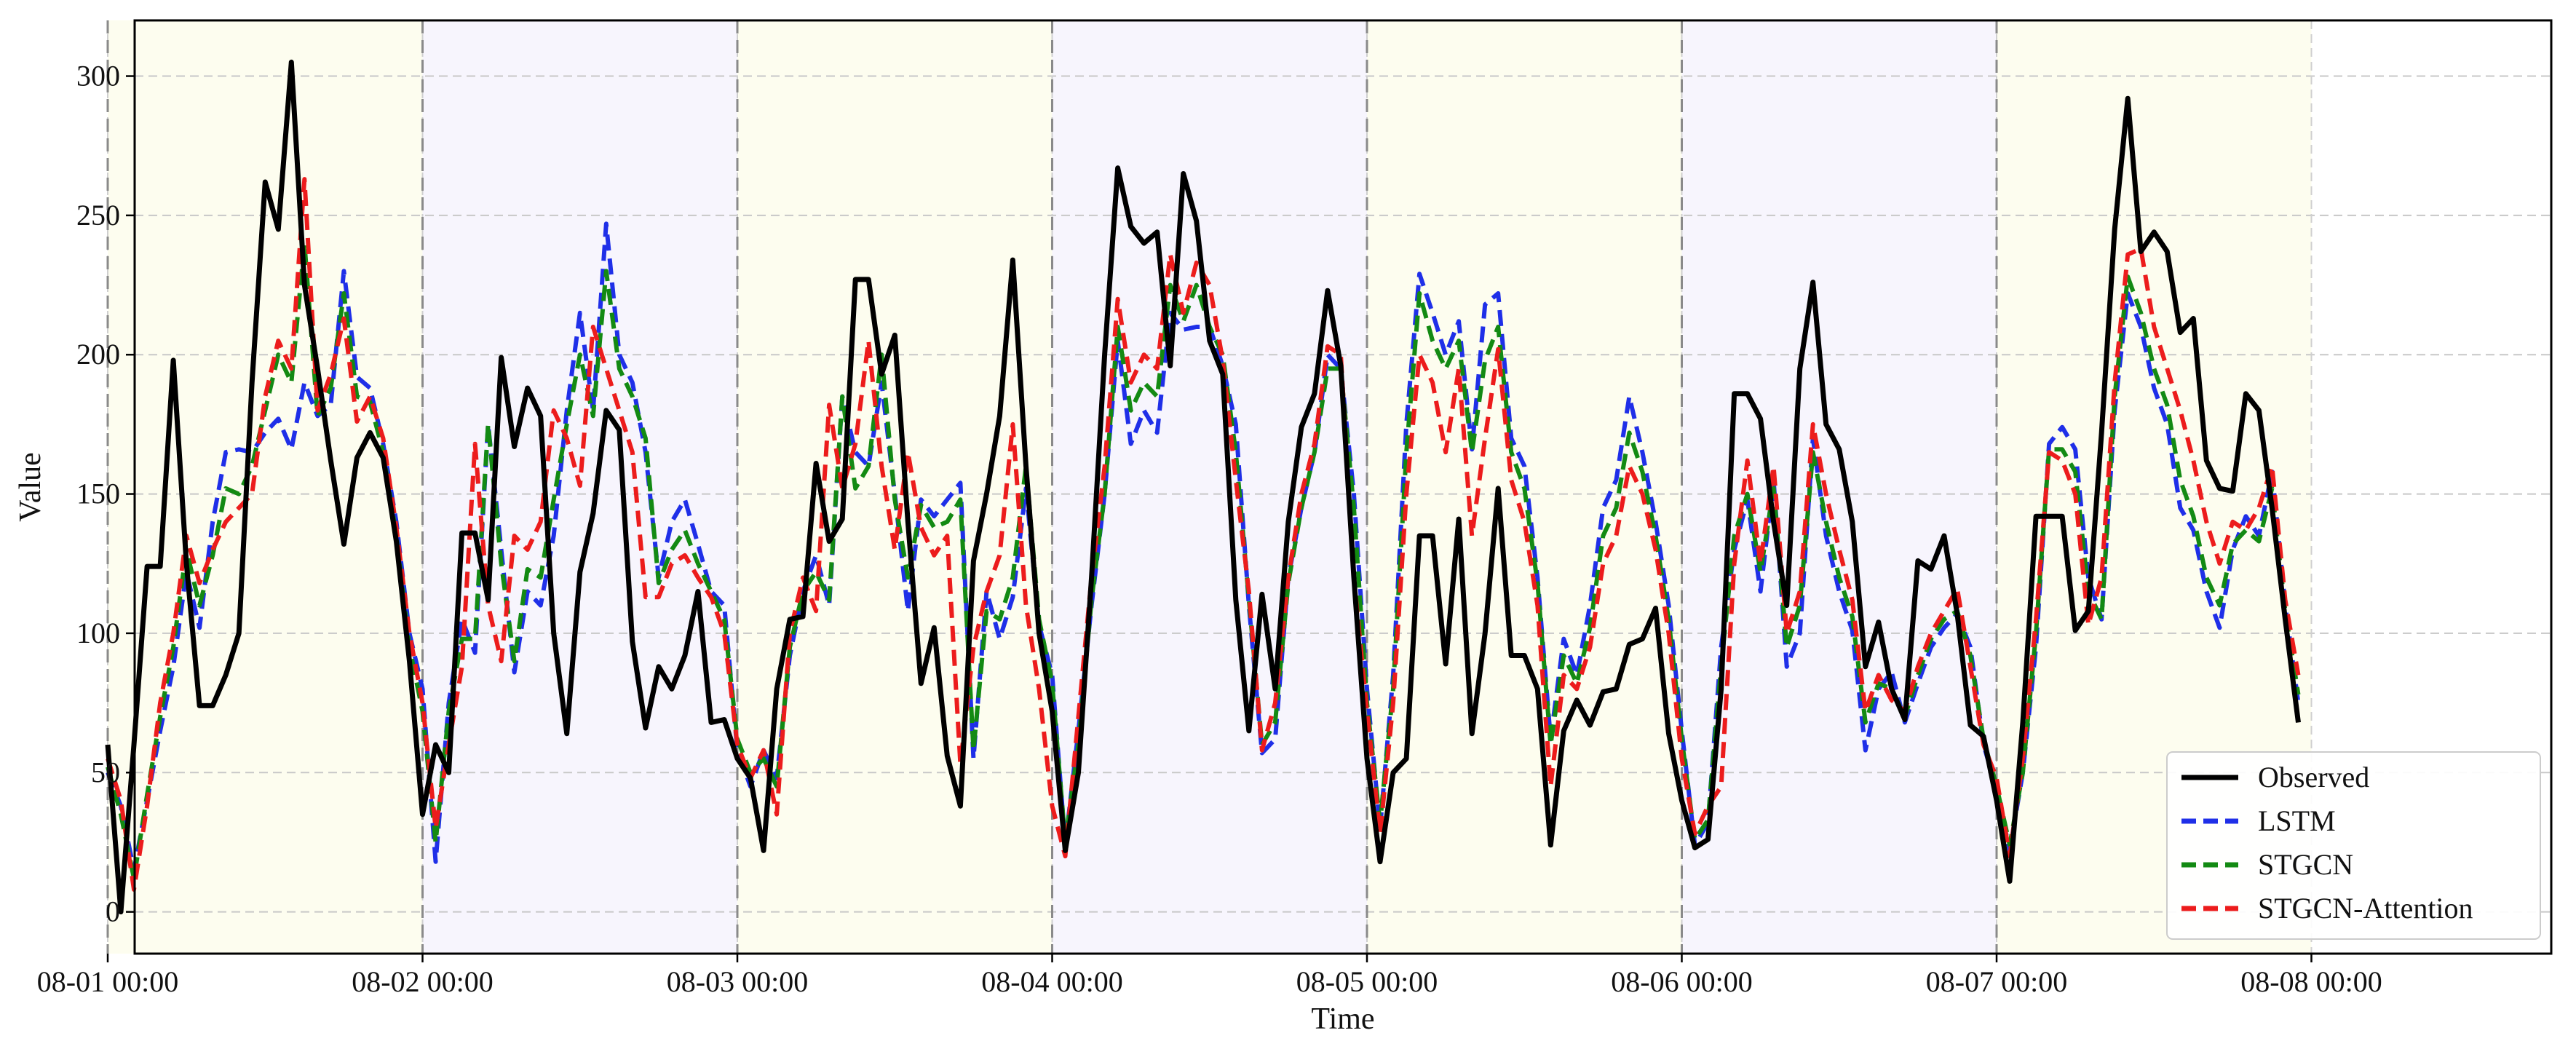  What do you see at coordinates (98, 355) in the screenshot?
I see `y-tick-label: 200` at bounding box center [98, 355].